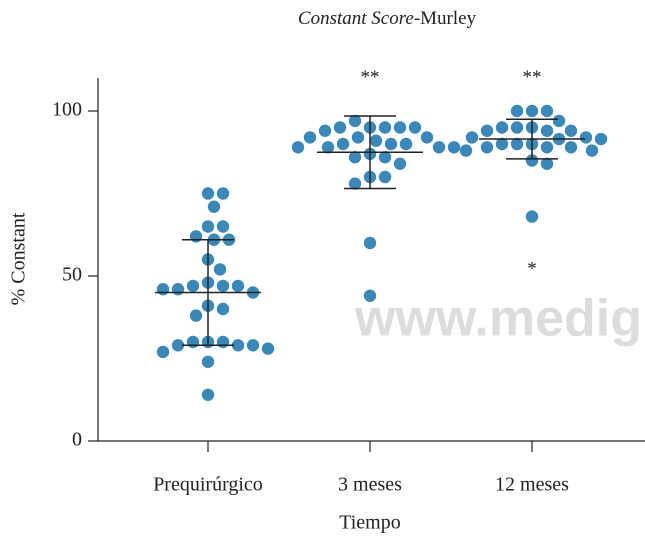 This screenshot has height=539, width=645. I want to click on y-tick-label: 50, so click(72, 275).